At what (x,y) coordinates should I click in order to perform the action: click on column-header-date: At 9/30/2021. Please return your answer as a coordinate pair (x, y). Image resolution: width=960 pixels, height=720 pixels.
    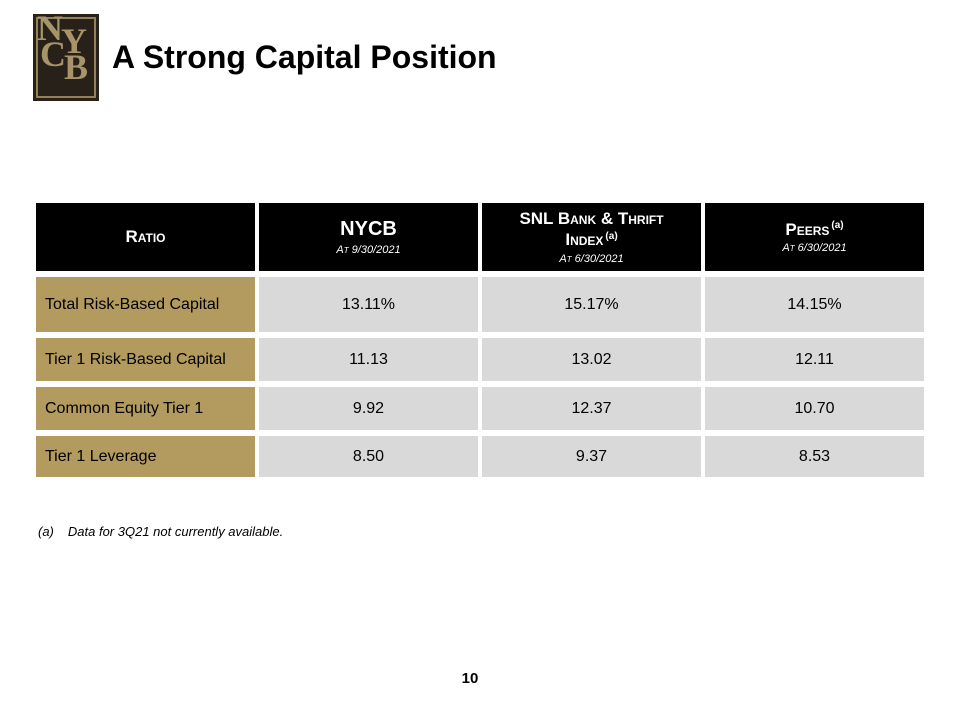
    Looking at the image, I should click on (368, 249).